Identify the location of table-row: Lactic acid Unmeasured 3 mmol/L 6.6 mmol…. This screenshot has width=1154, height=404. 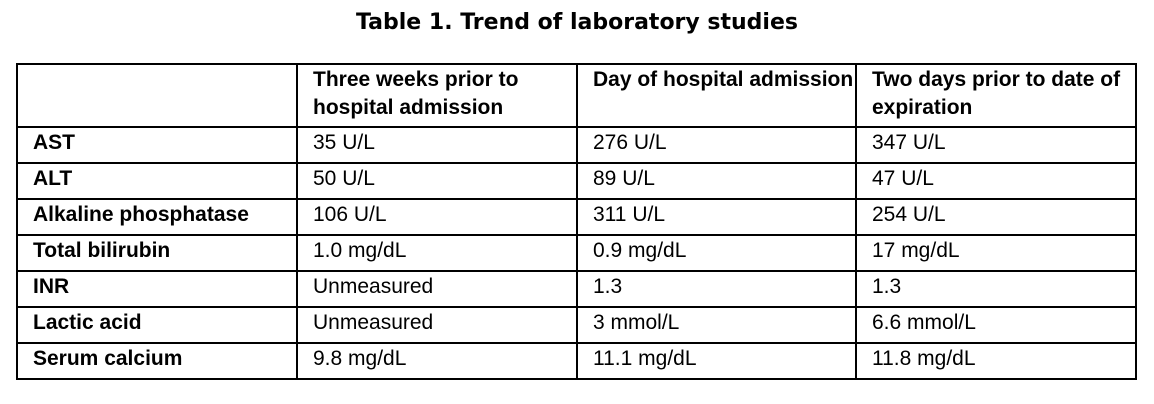
(576, 325).